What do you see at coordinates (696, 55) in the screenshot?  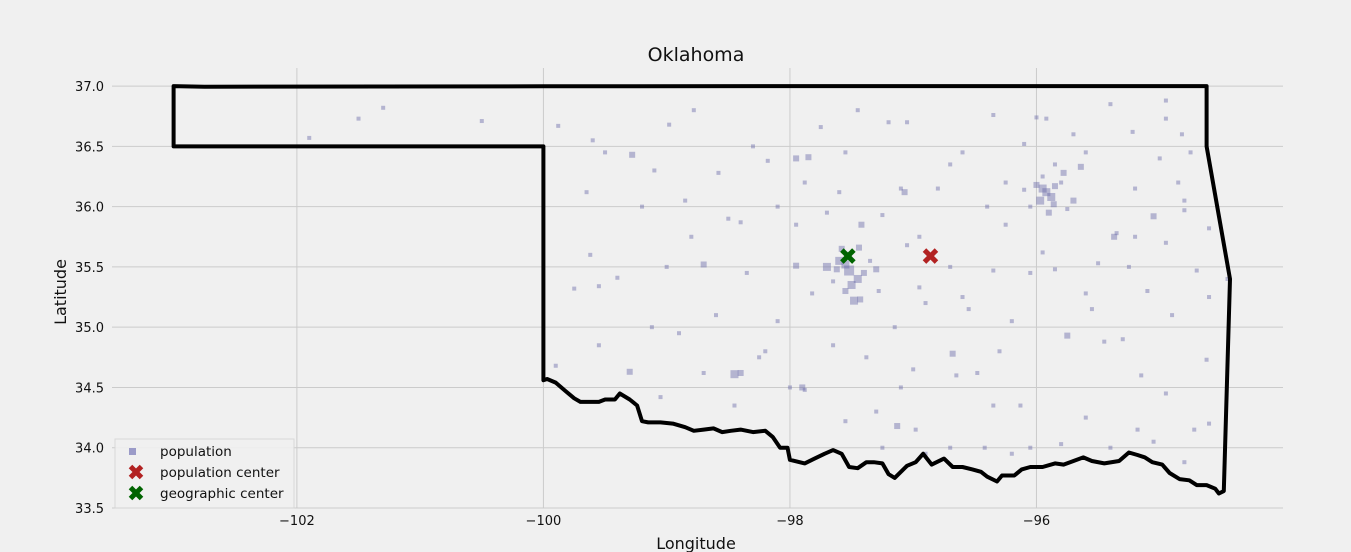 I see `chart-title: Oklahoma` at bounding box center [696, 55].